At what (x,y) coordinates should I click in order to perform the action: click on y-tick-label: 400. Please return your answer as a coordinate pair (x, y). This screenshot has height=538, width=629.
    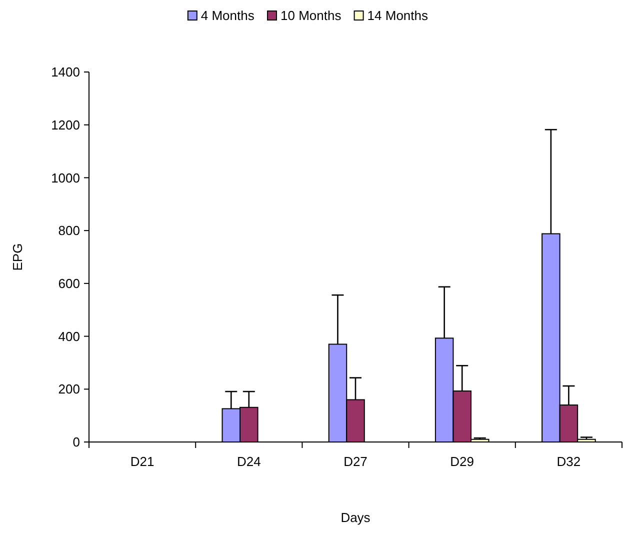
    Looking at the image, I should click on (69, 336).